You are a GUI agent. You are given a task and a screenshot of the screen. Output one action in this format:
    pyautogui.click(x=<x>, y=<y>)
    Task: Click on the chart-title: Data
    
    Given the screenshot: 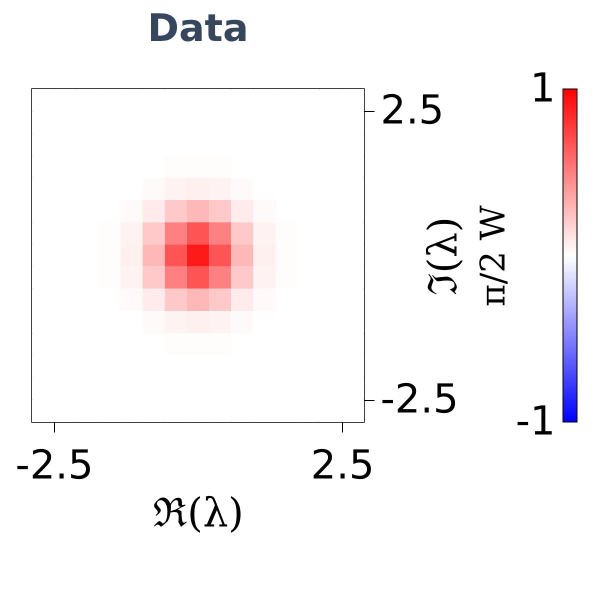 What is the action you would take?
    pyautogui.click(x=198, y=28)
    